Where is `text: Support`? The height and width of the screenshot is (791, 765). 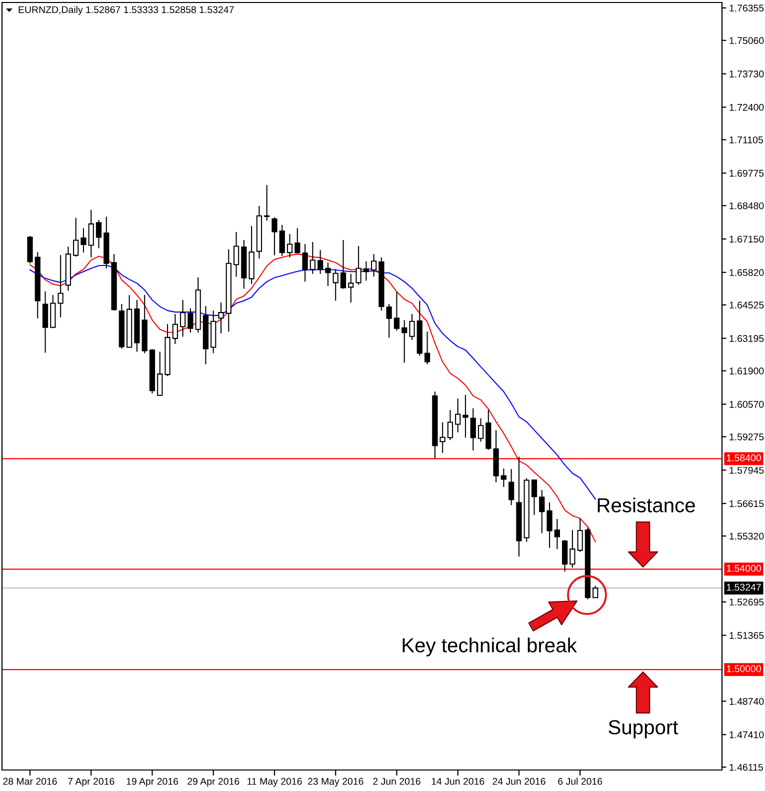
text: Support is located at coordinates (643, 729).